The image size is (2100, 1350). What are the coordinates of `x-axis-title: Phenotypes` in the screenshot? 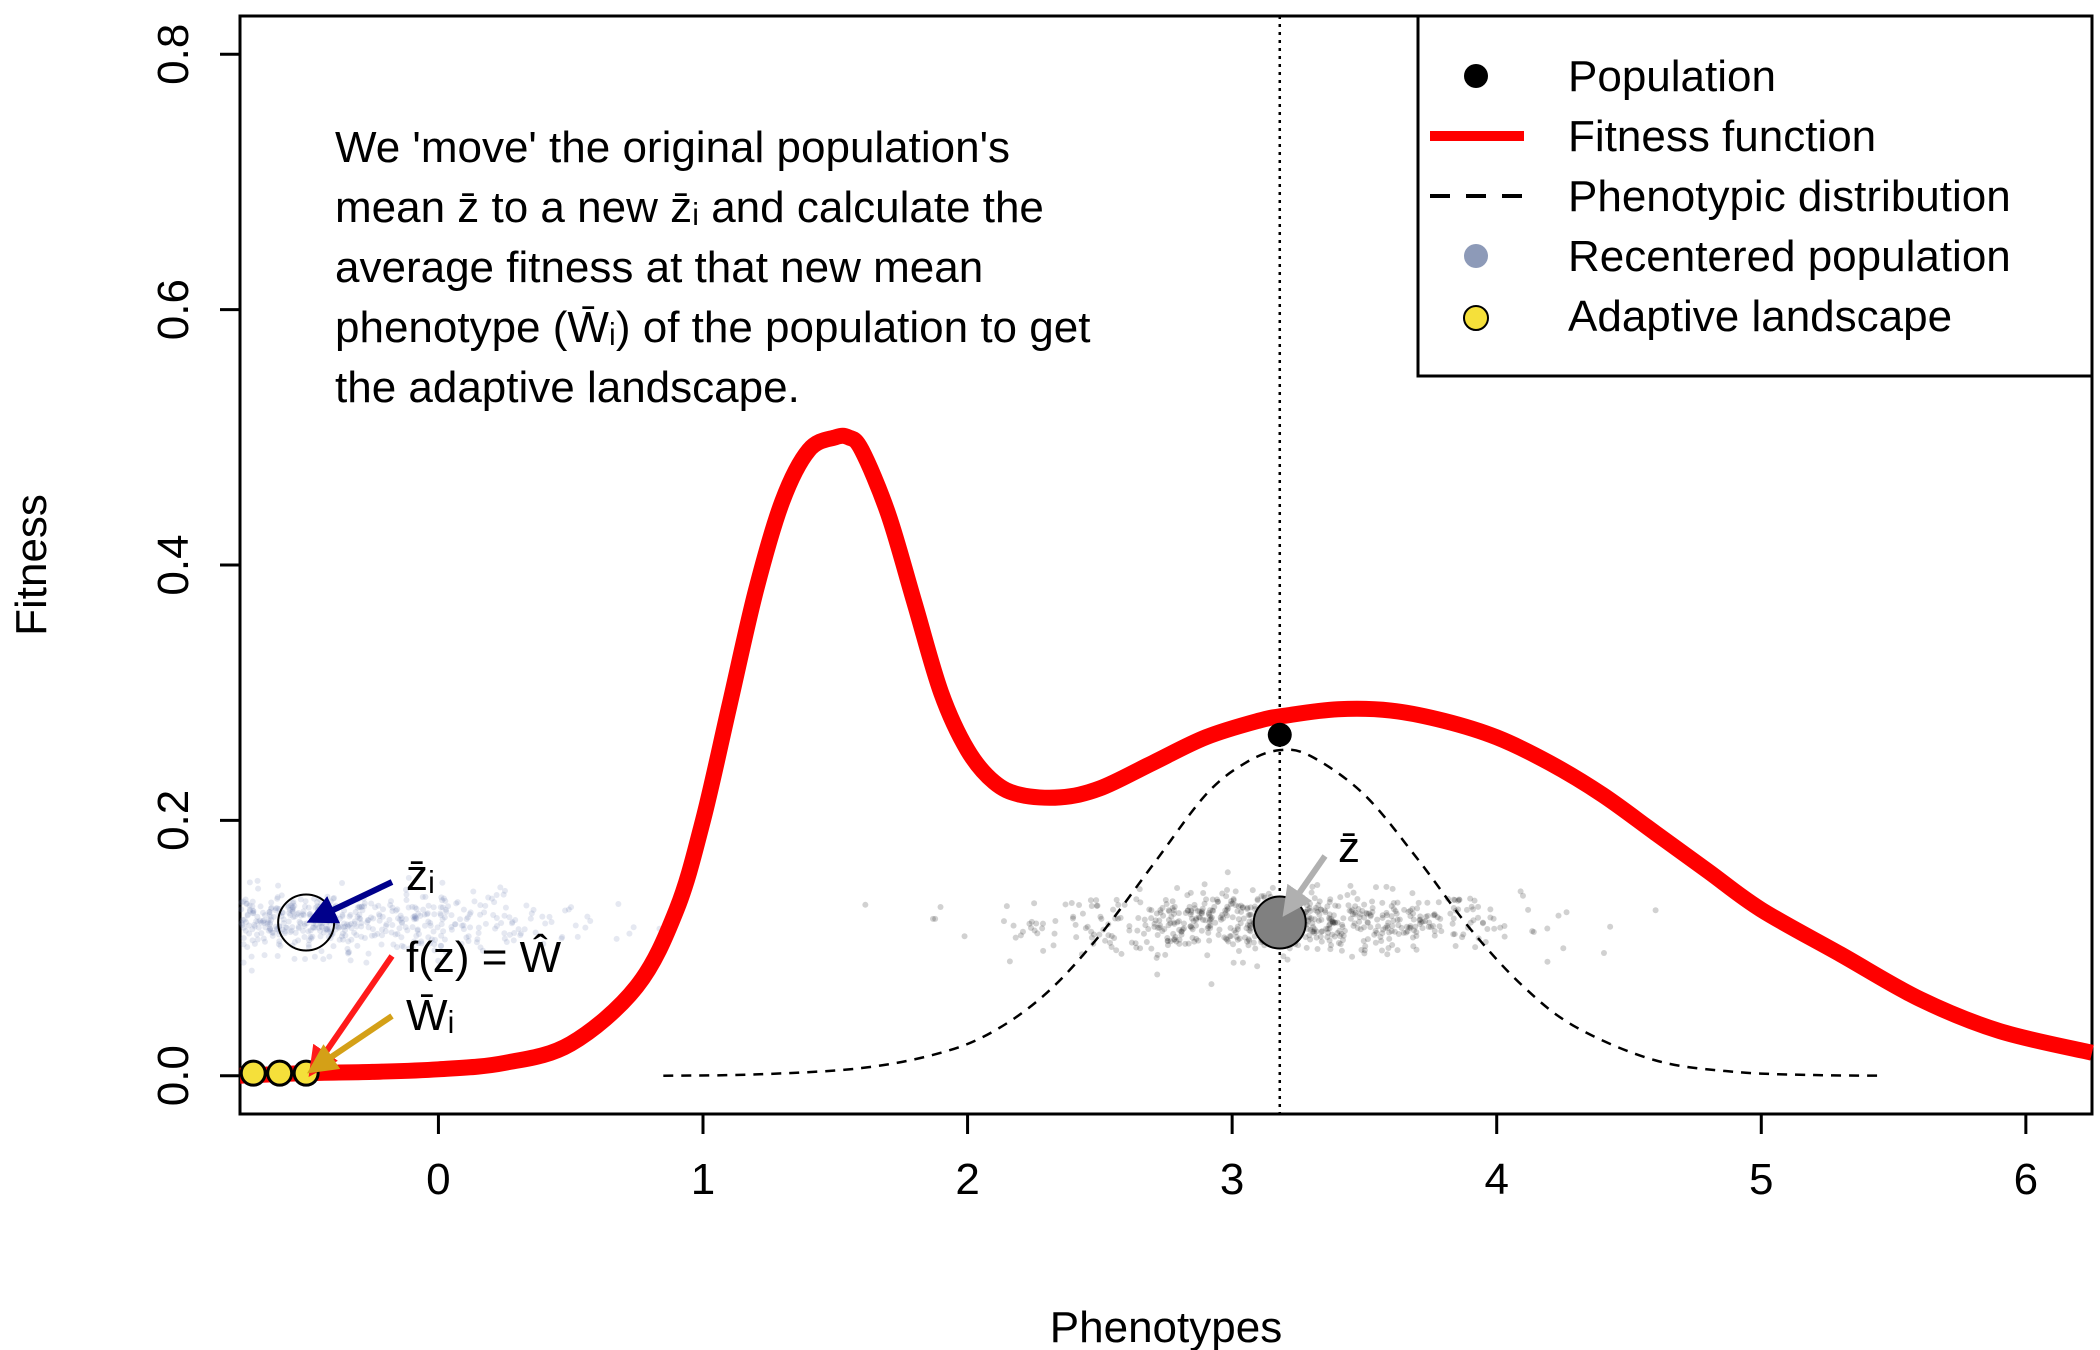 It's located at (1166, 1326).